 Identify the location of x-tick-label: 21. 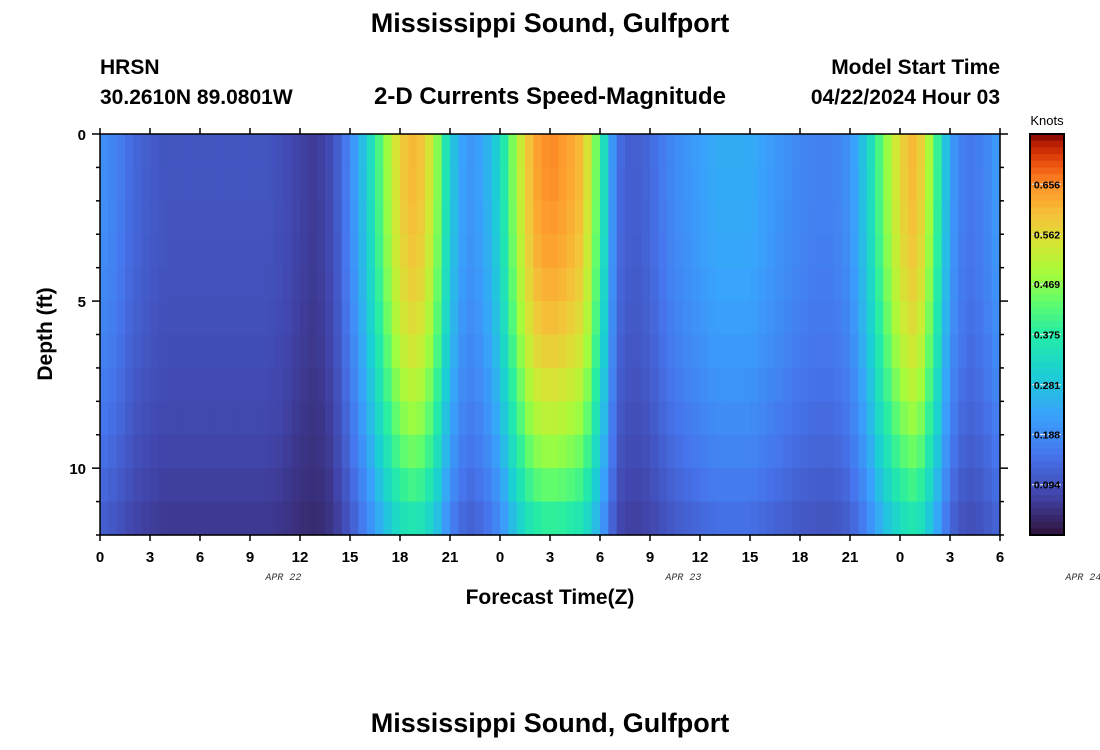
(850, 557).